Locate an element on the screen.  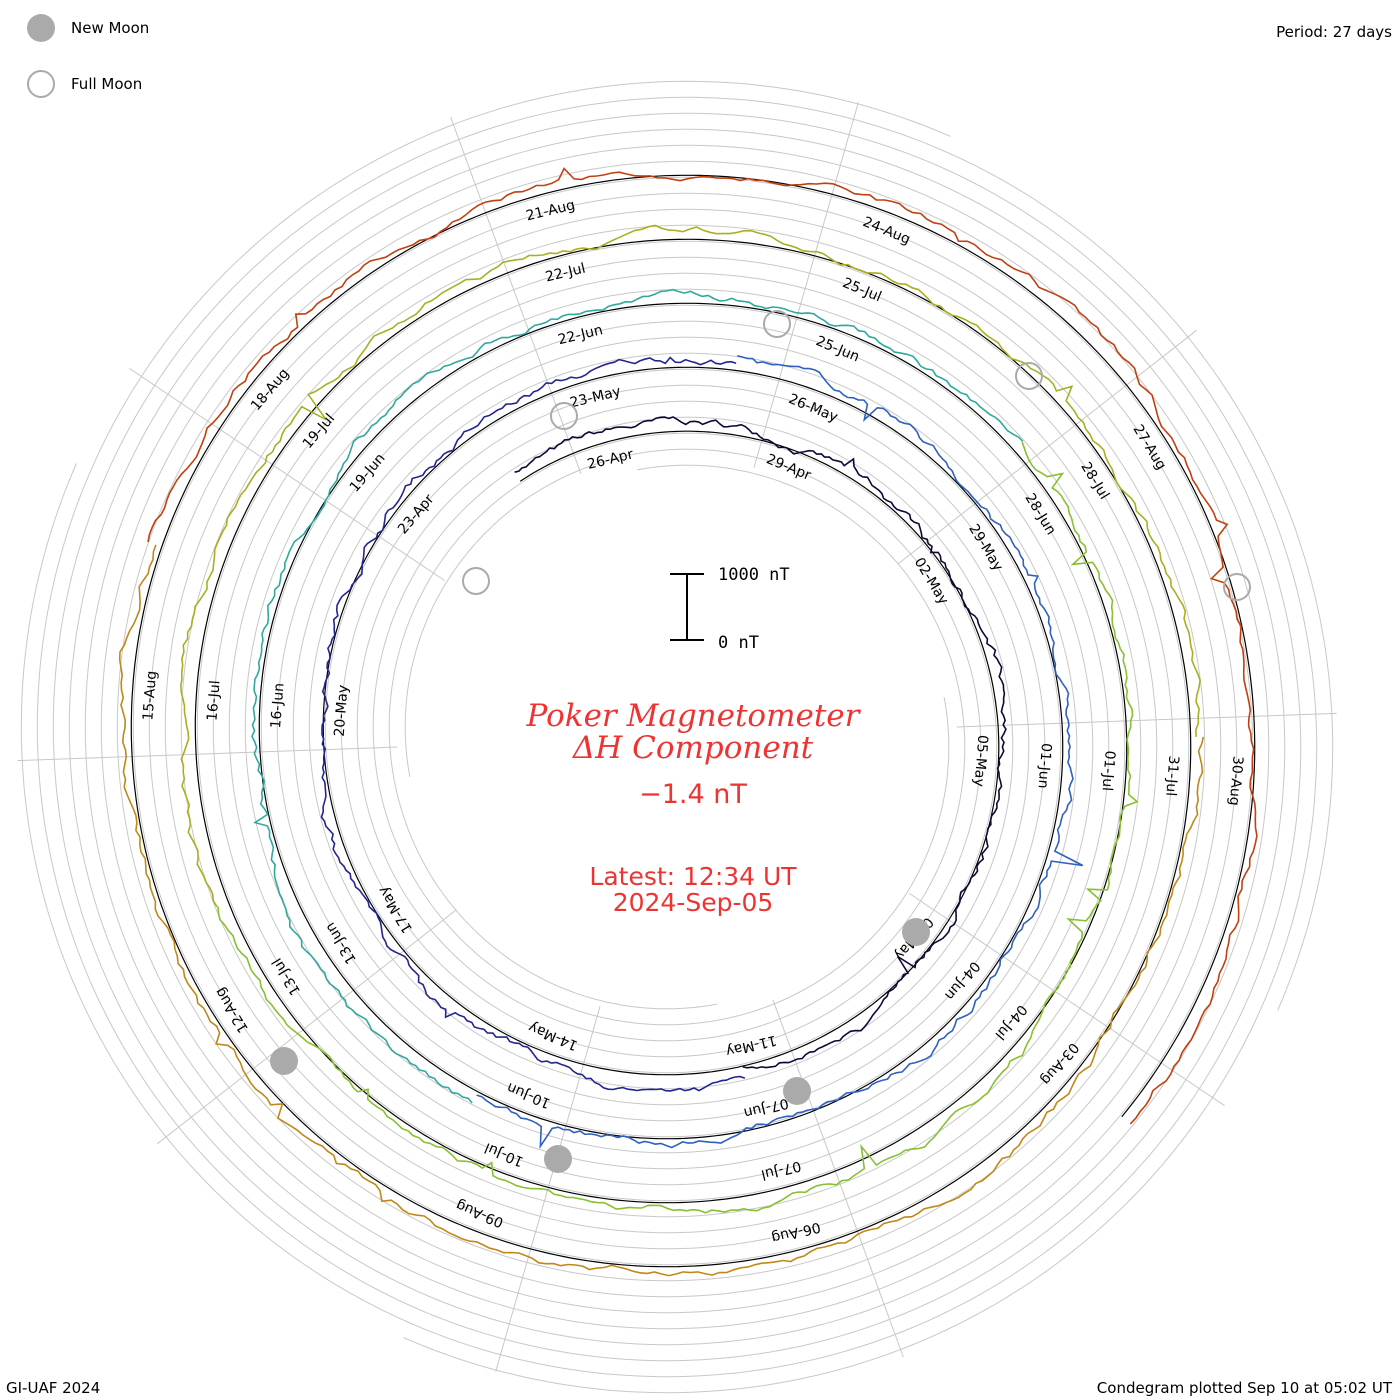
date-label: 20-May is located at coordinates (342, 710).